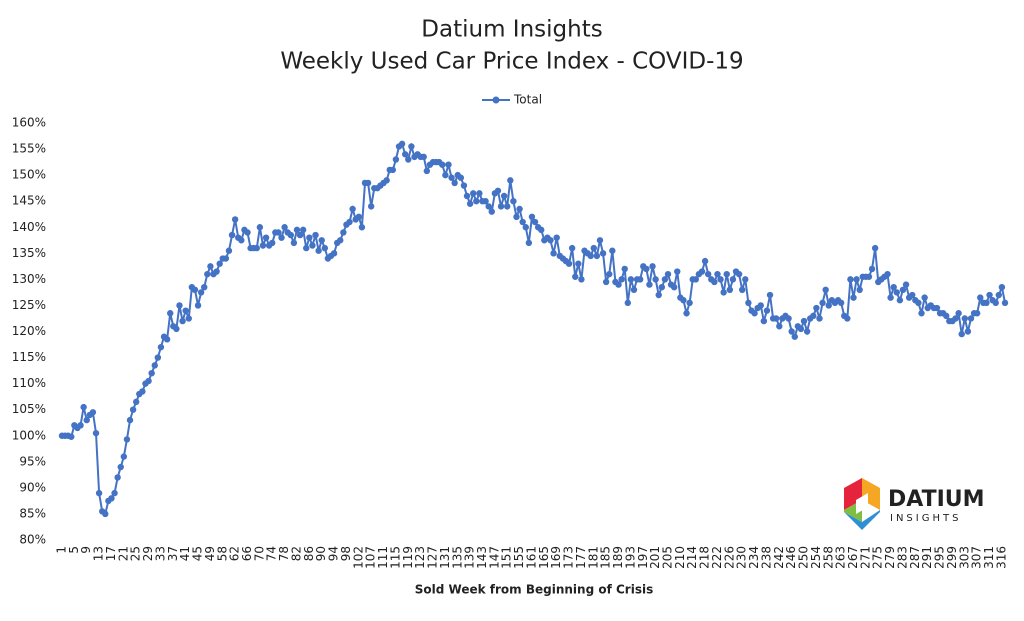 The width and height of the screenshot is (1024, 621). I want to click on x-tick-label: 37, so click(173, 553).